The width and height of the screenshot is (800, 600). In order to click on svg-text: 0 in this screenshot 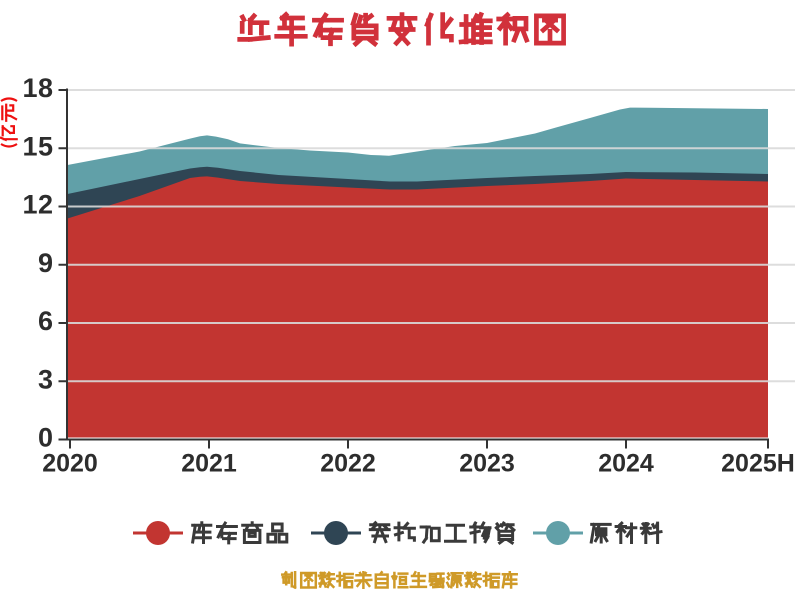, I will do `click(46, 438)`.